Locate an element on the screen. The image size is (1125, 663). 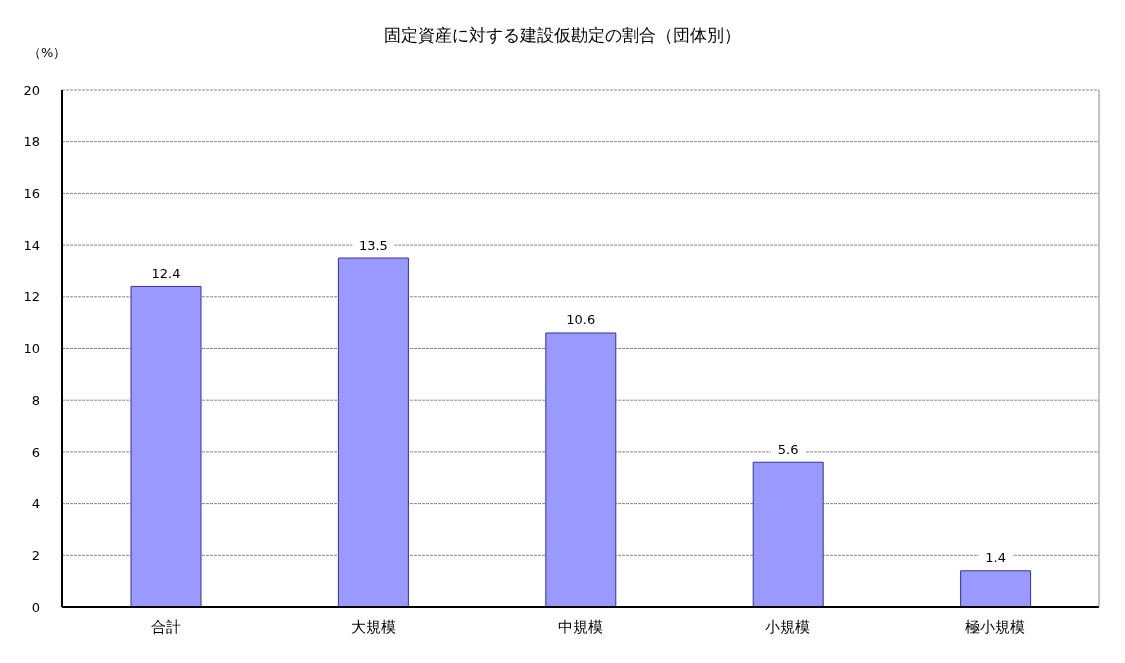
y-tick-label: 8 is located at coordinates (35, 400).